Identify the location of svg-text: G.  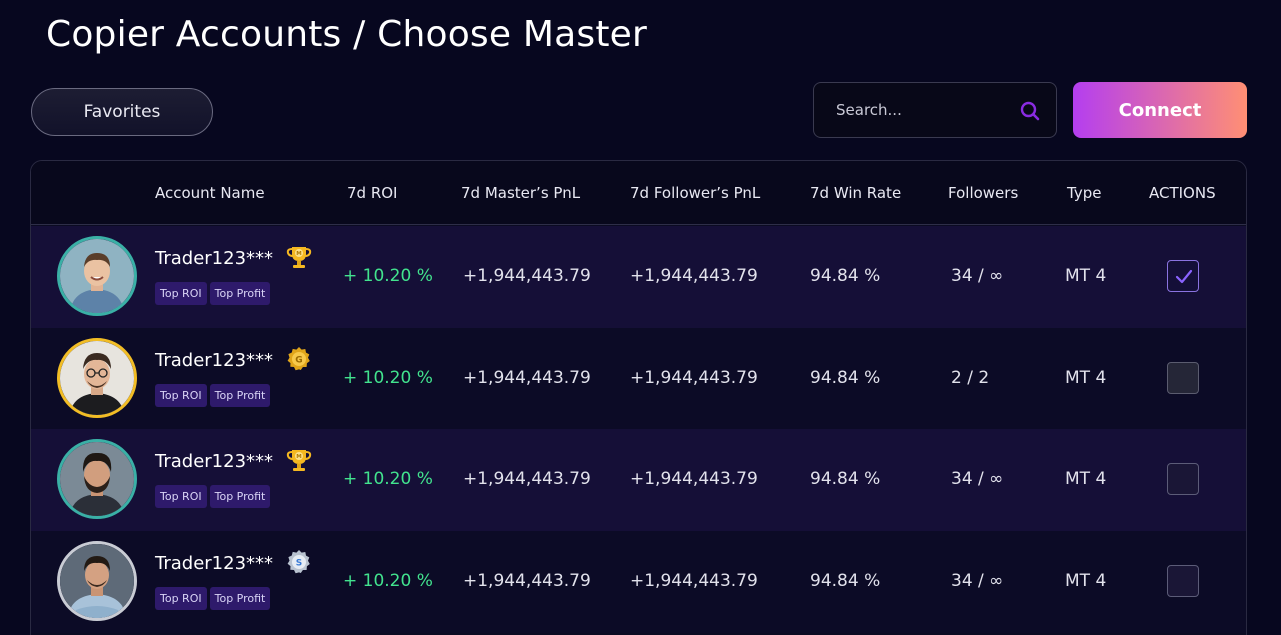
(298, 361).